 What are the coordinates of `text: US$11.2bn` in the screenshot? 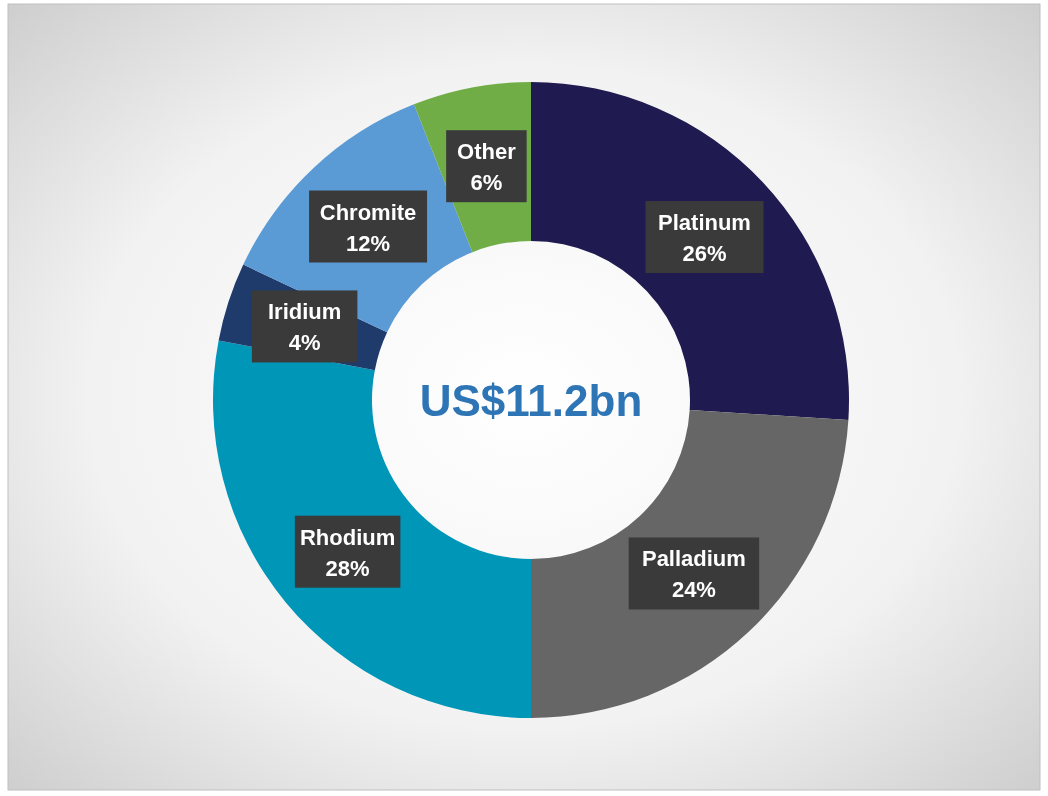 It's located at (531, 400).